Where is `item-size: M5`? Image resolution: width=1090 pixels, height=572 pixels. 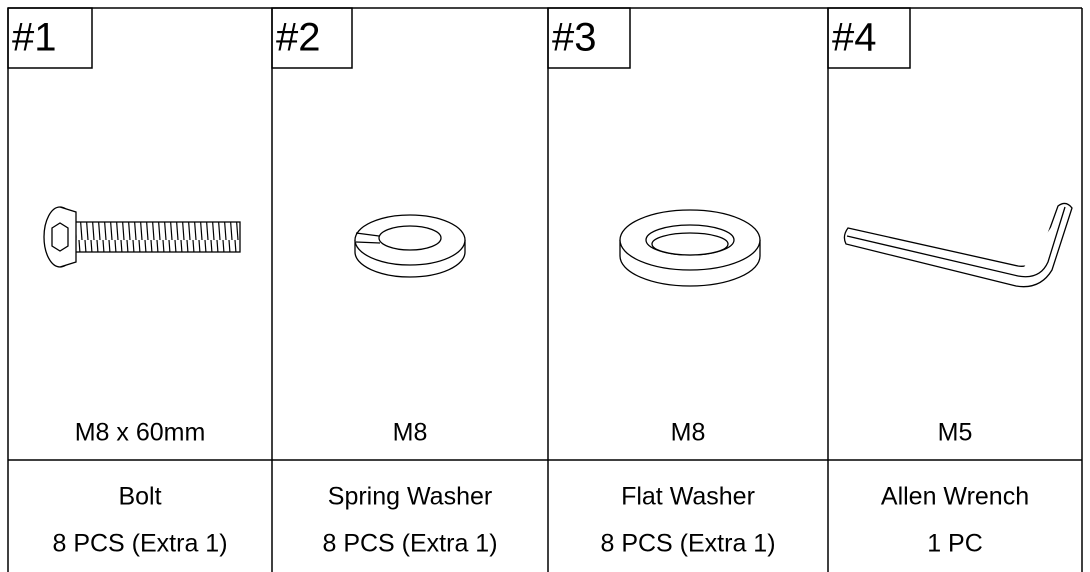
item-size: M5 is located at coordinates (955, 433).